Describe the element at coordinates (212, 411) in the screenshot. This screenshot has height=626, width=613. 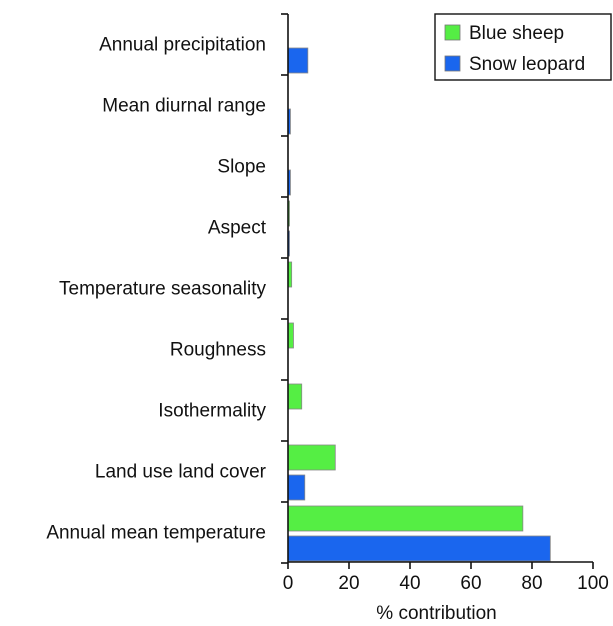
I see `category-label-isothermality: Isothermality` at that location.